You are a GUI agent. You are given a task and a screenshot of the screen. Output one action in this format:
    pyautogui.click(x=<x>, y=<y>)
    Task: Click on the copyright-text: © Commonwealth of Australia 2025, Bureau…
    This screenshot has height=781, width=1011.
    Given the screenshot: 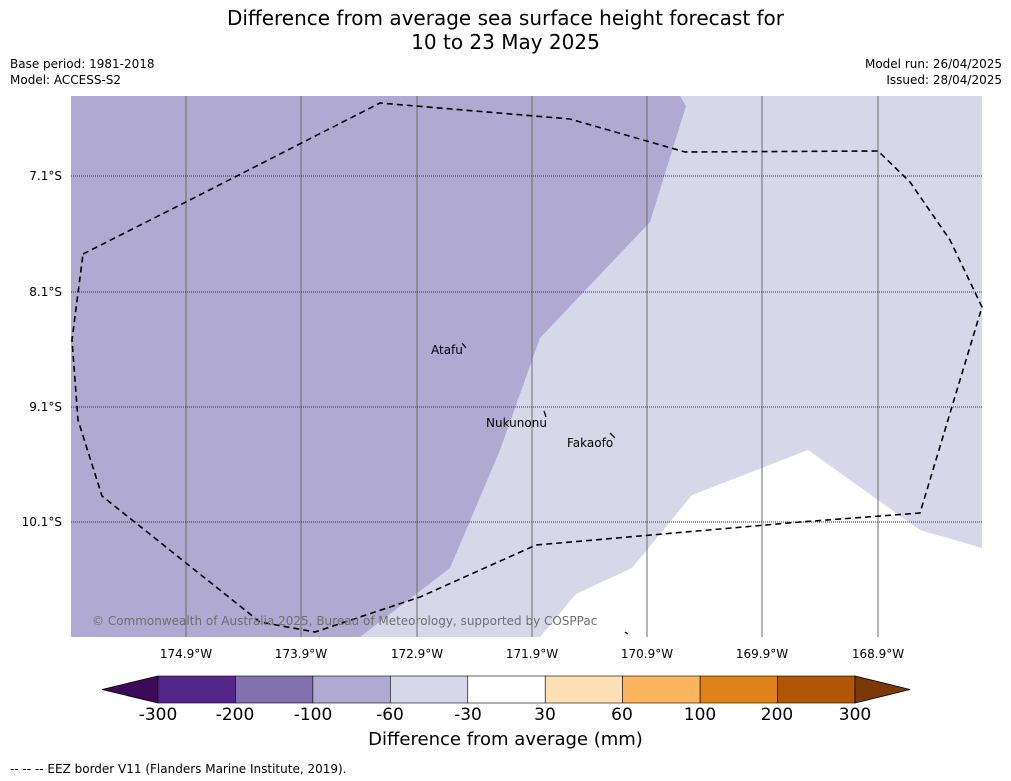 What is the action you would take?
    pyautogui.click(x=345, y=621)
    